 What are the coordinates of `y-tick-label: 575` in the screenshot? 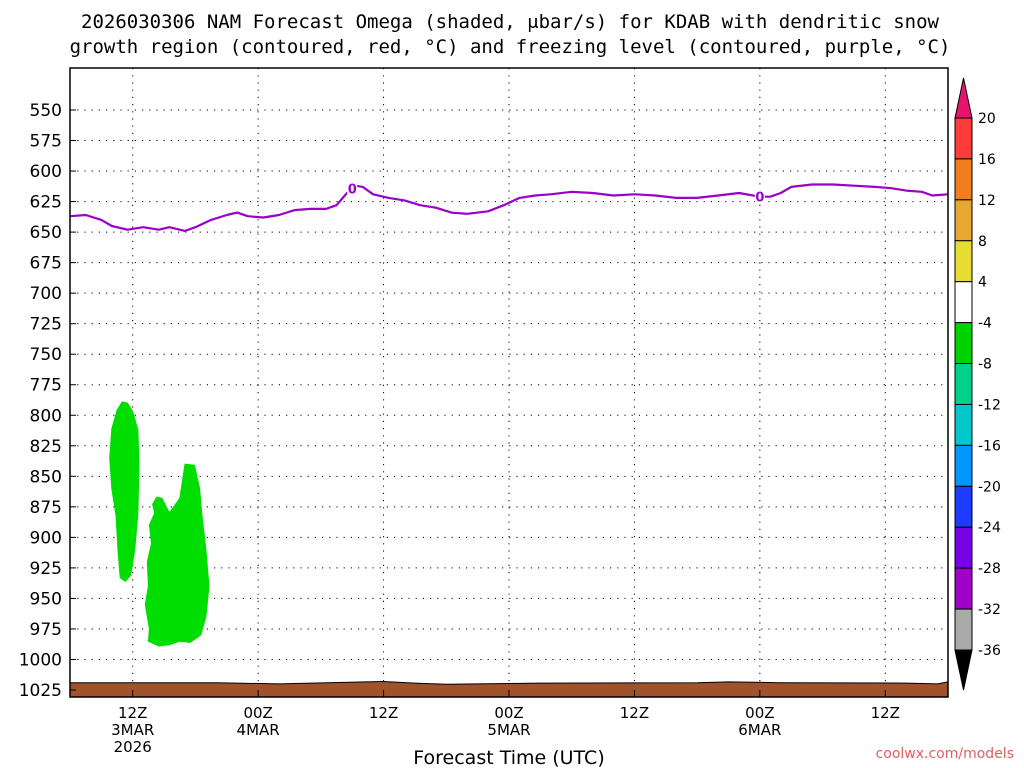 It's located at (46, 142).